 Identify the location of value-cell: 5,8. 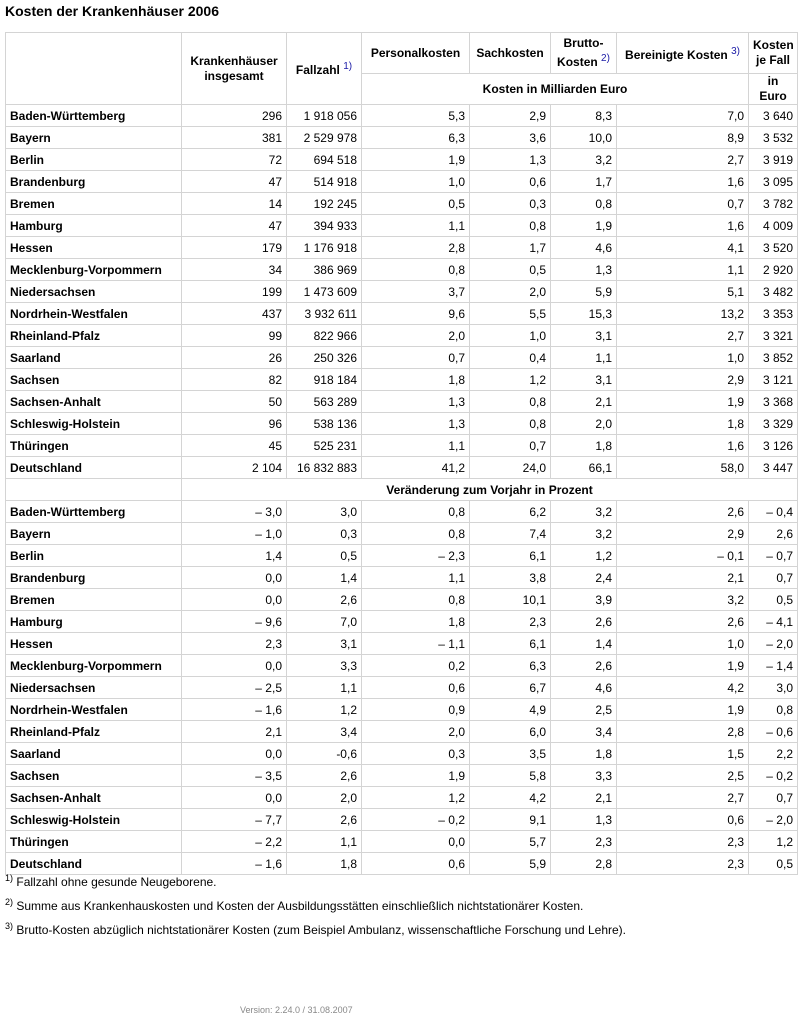
(510, 775).